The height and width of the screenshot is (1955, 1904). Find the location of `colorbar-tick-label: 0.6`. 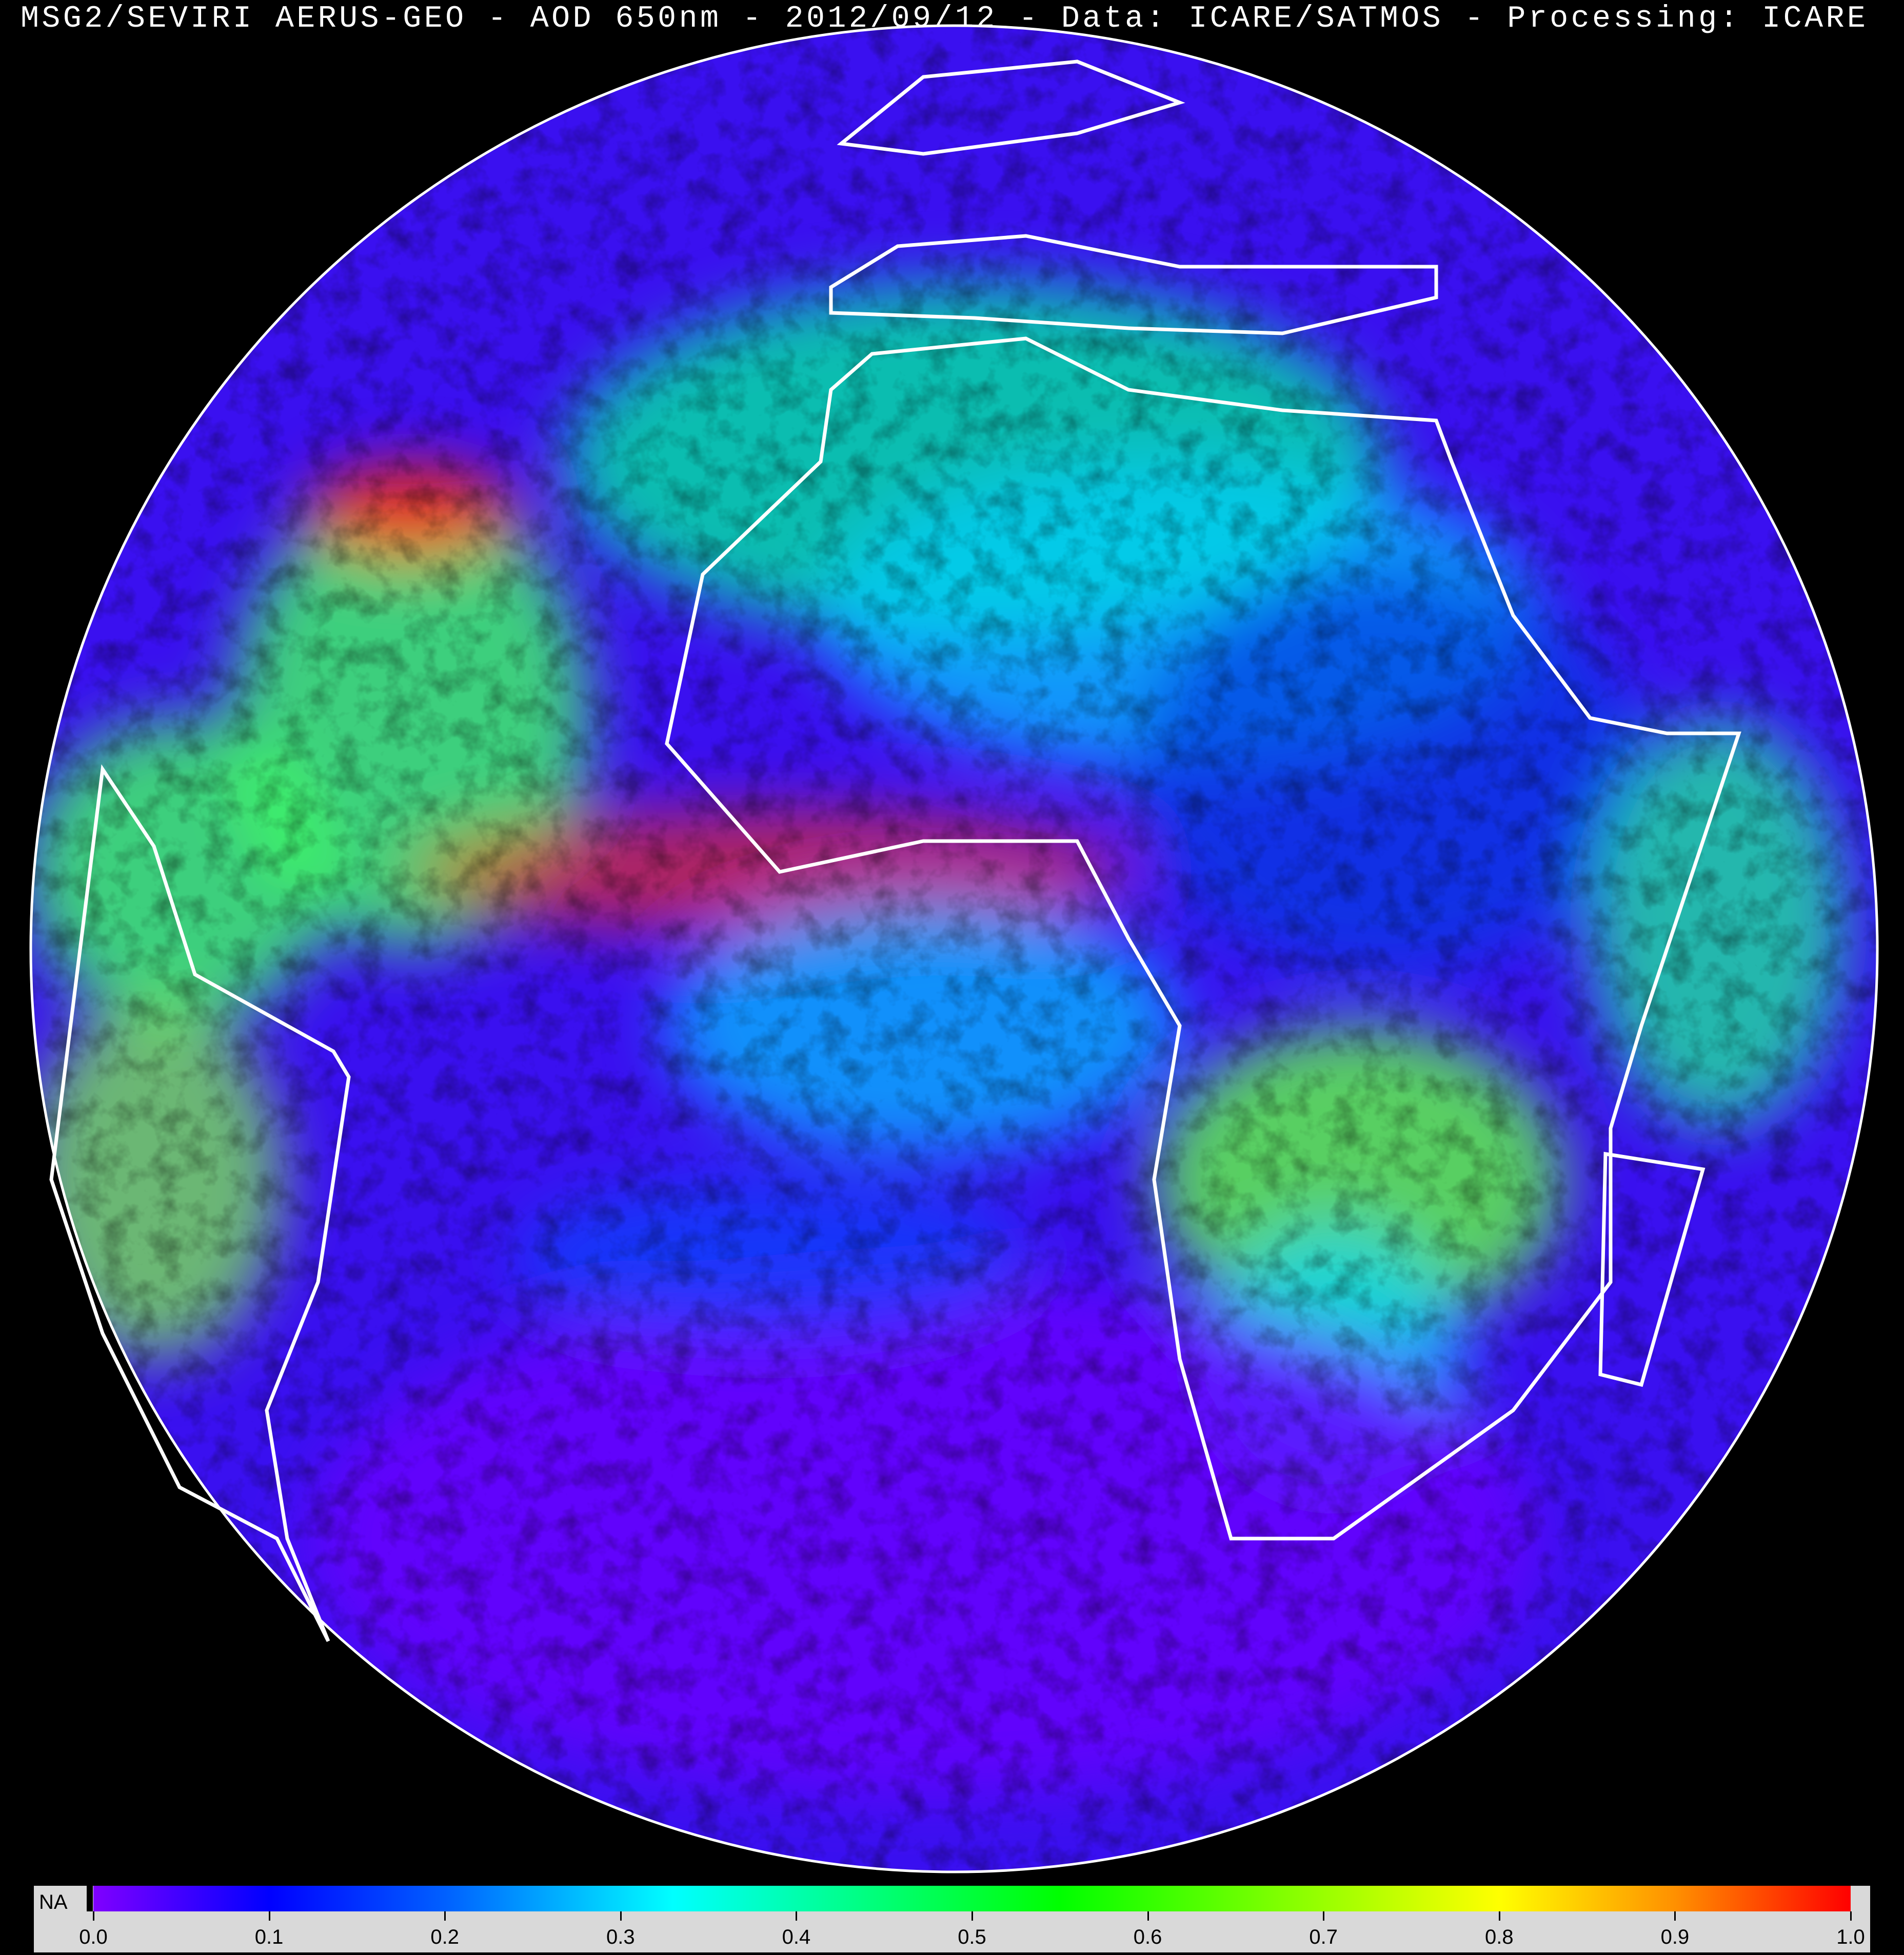

colorbar-tick-label: 0.6 is located at coordinates (1147, 1937).